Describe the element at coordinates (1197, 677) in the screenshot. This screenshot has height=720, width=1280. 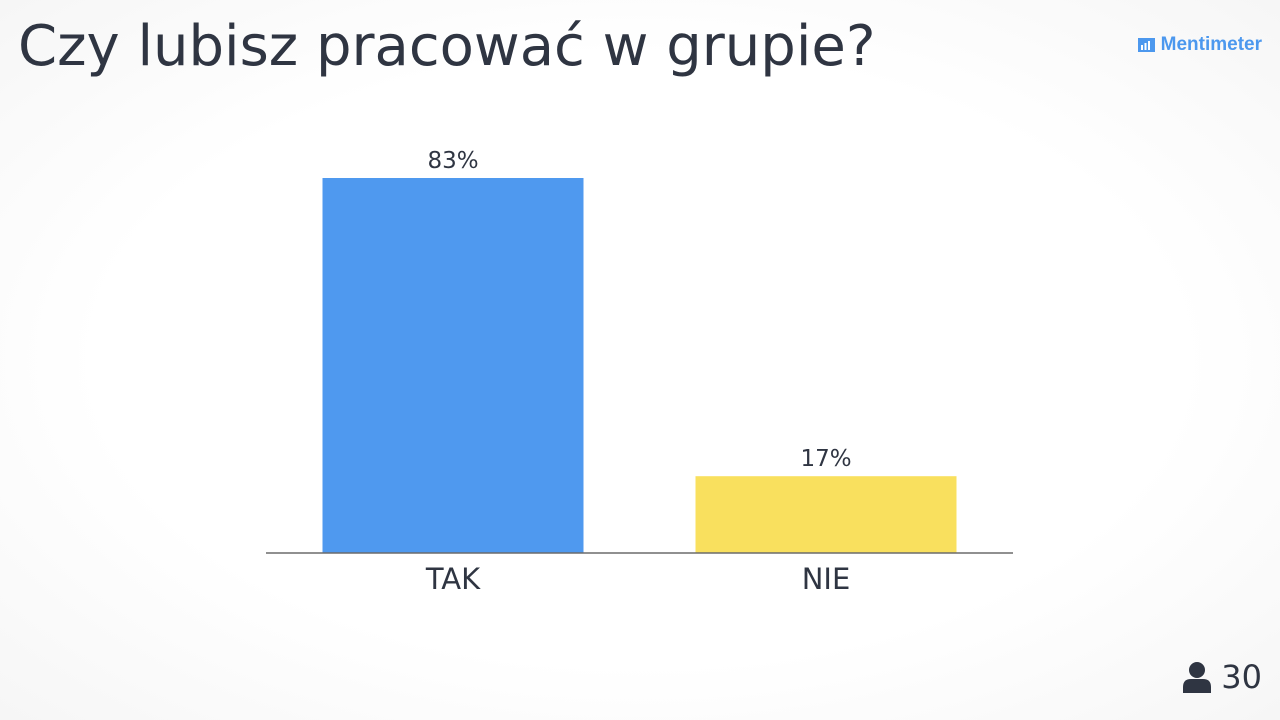
I see `user-icon` at that location.